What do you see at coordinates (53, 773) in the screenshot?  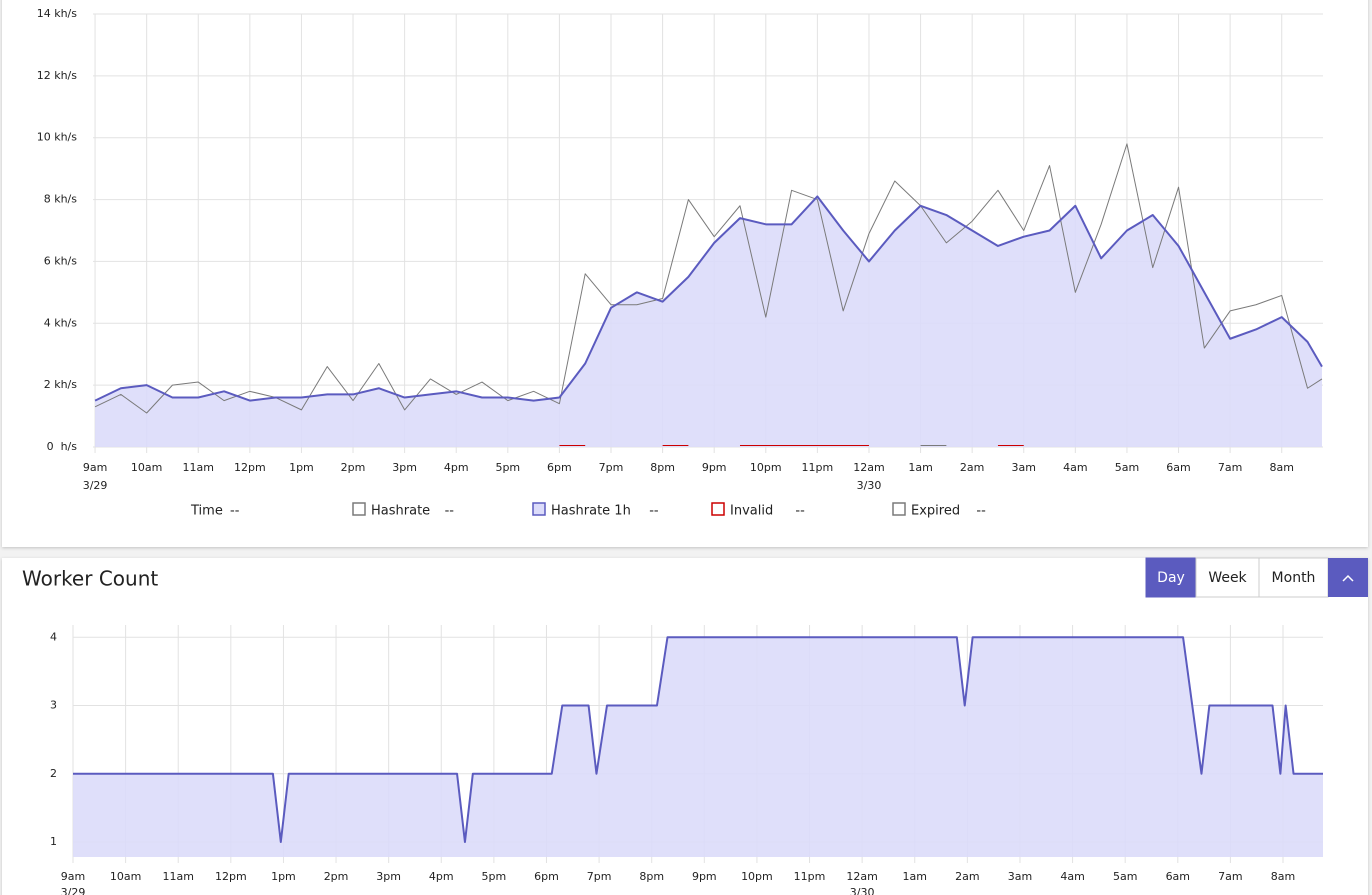 I see `y-tick-label: 2` at bounding box center [53, 773].